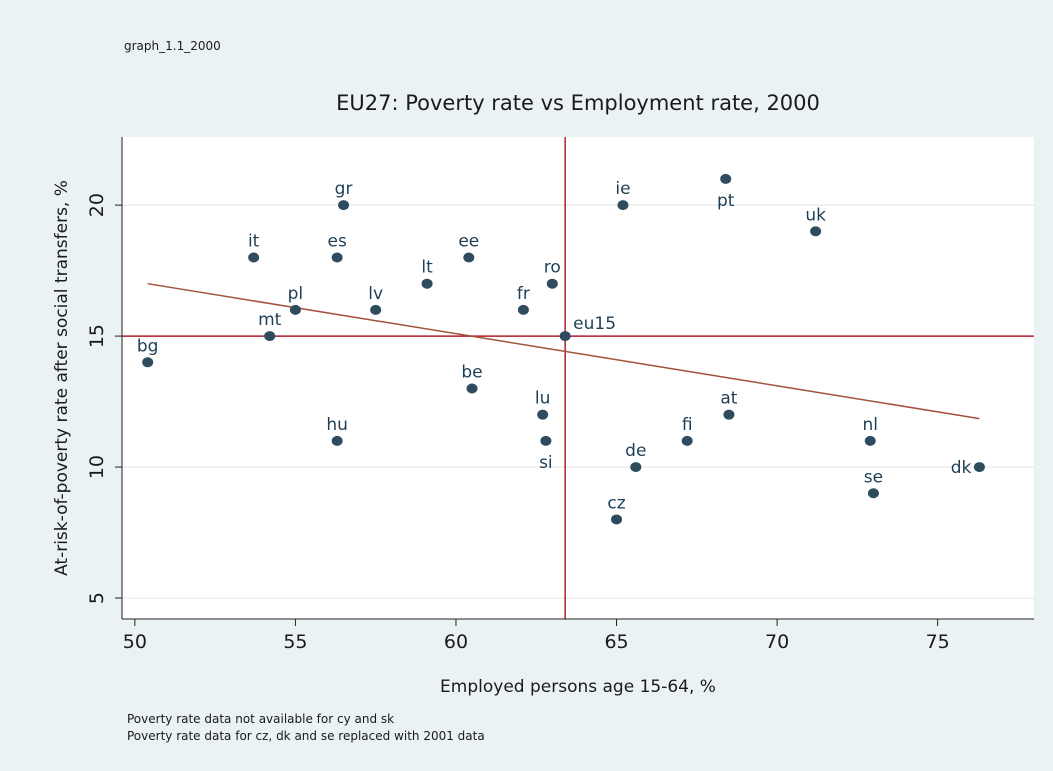  What do you see at coordinates (961, 468) in the screenshot?
I see `point-label-dk: dk` at bounding box center [961, 468].